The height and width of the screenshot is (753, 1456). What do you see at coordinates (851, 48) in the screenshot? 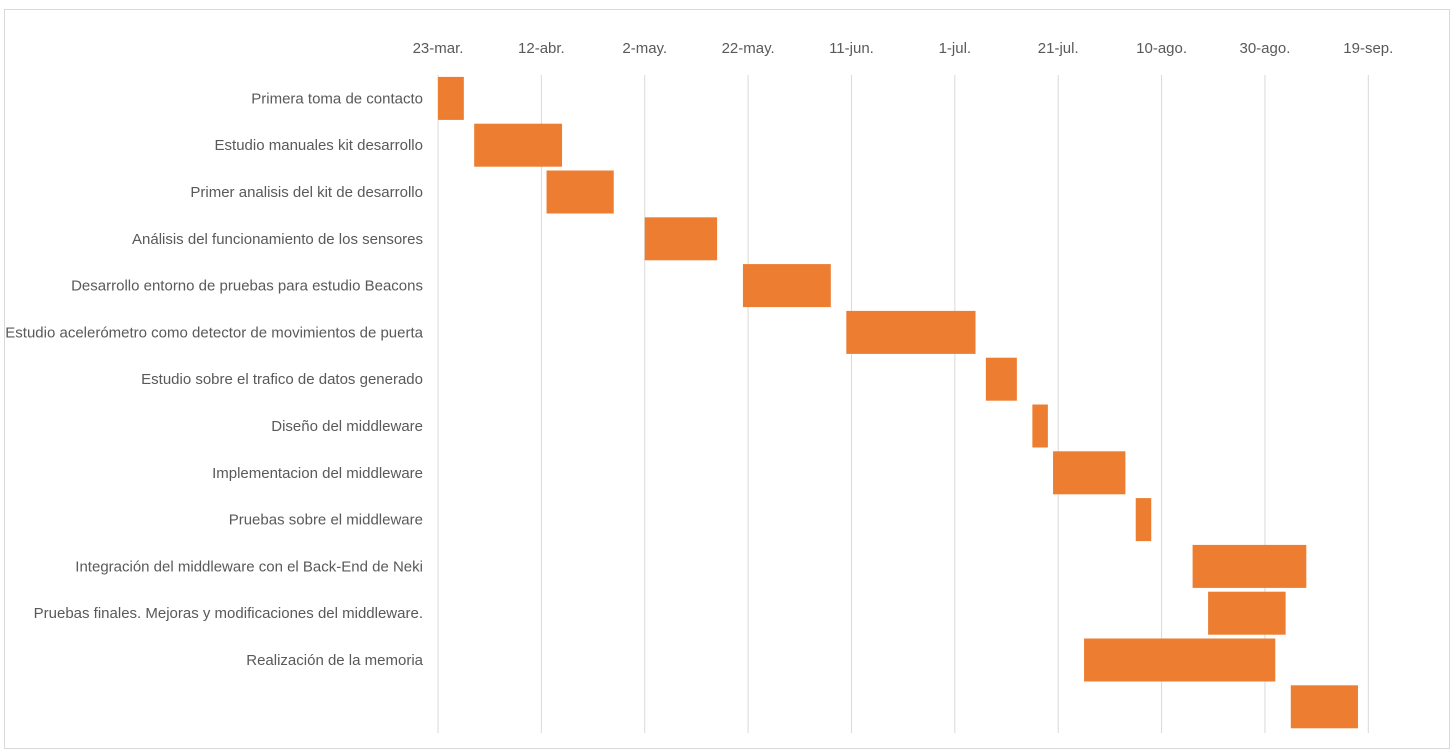
I see `x-tick-label: 11-jun.` at bounding box center [851, 48].